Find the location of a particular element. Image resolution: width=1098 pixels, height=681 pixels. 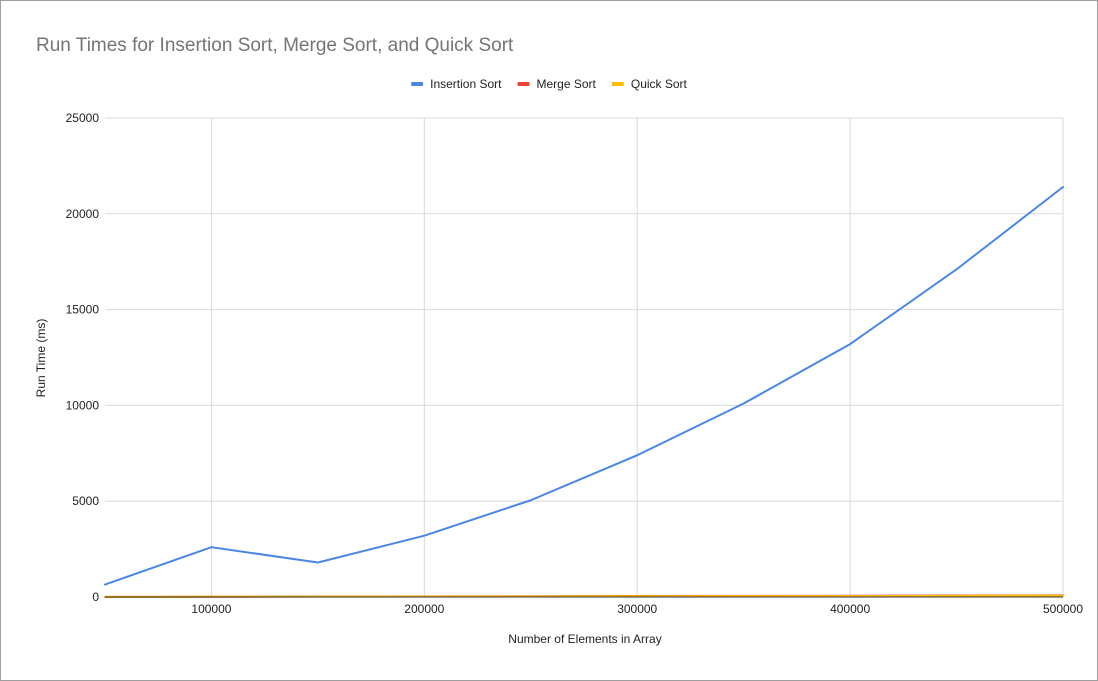

x-tick-label: 500000 is located at coordinates (1063, 609).